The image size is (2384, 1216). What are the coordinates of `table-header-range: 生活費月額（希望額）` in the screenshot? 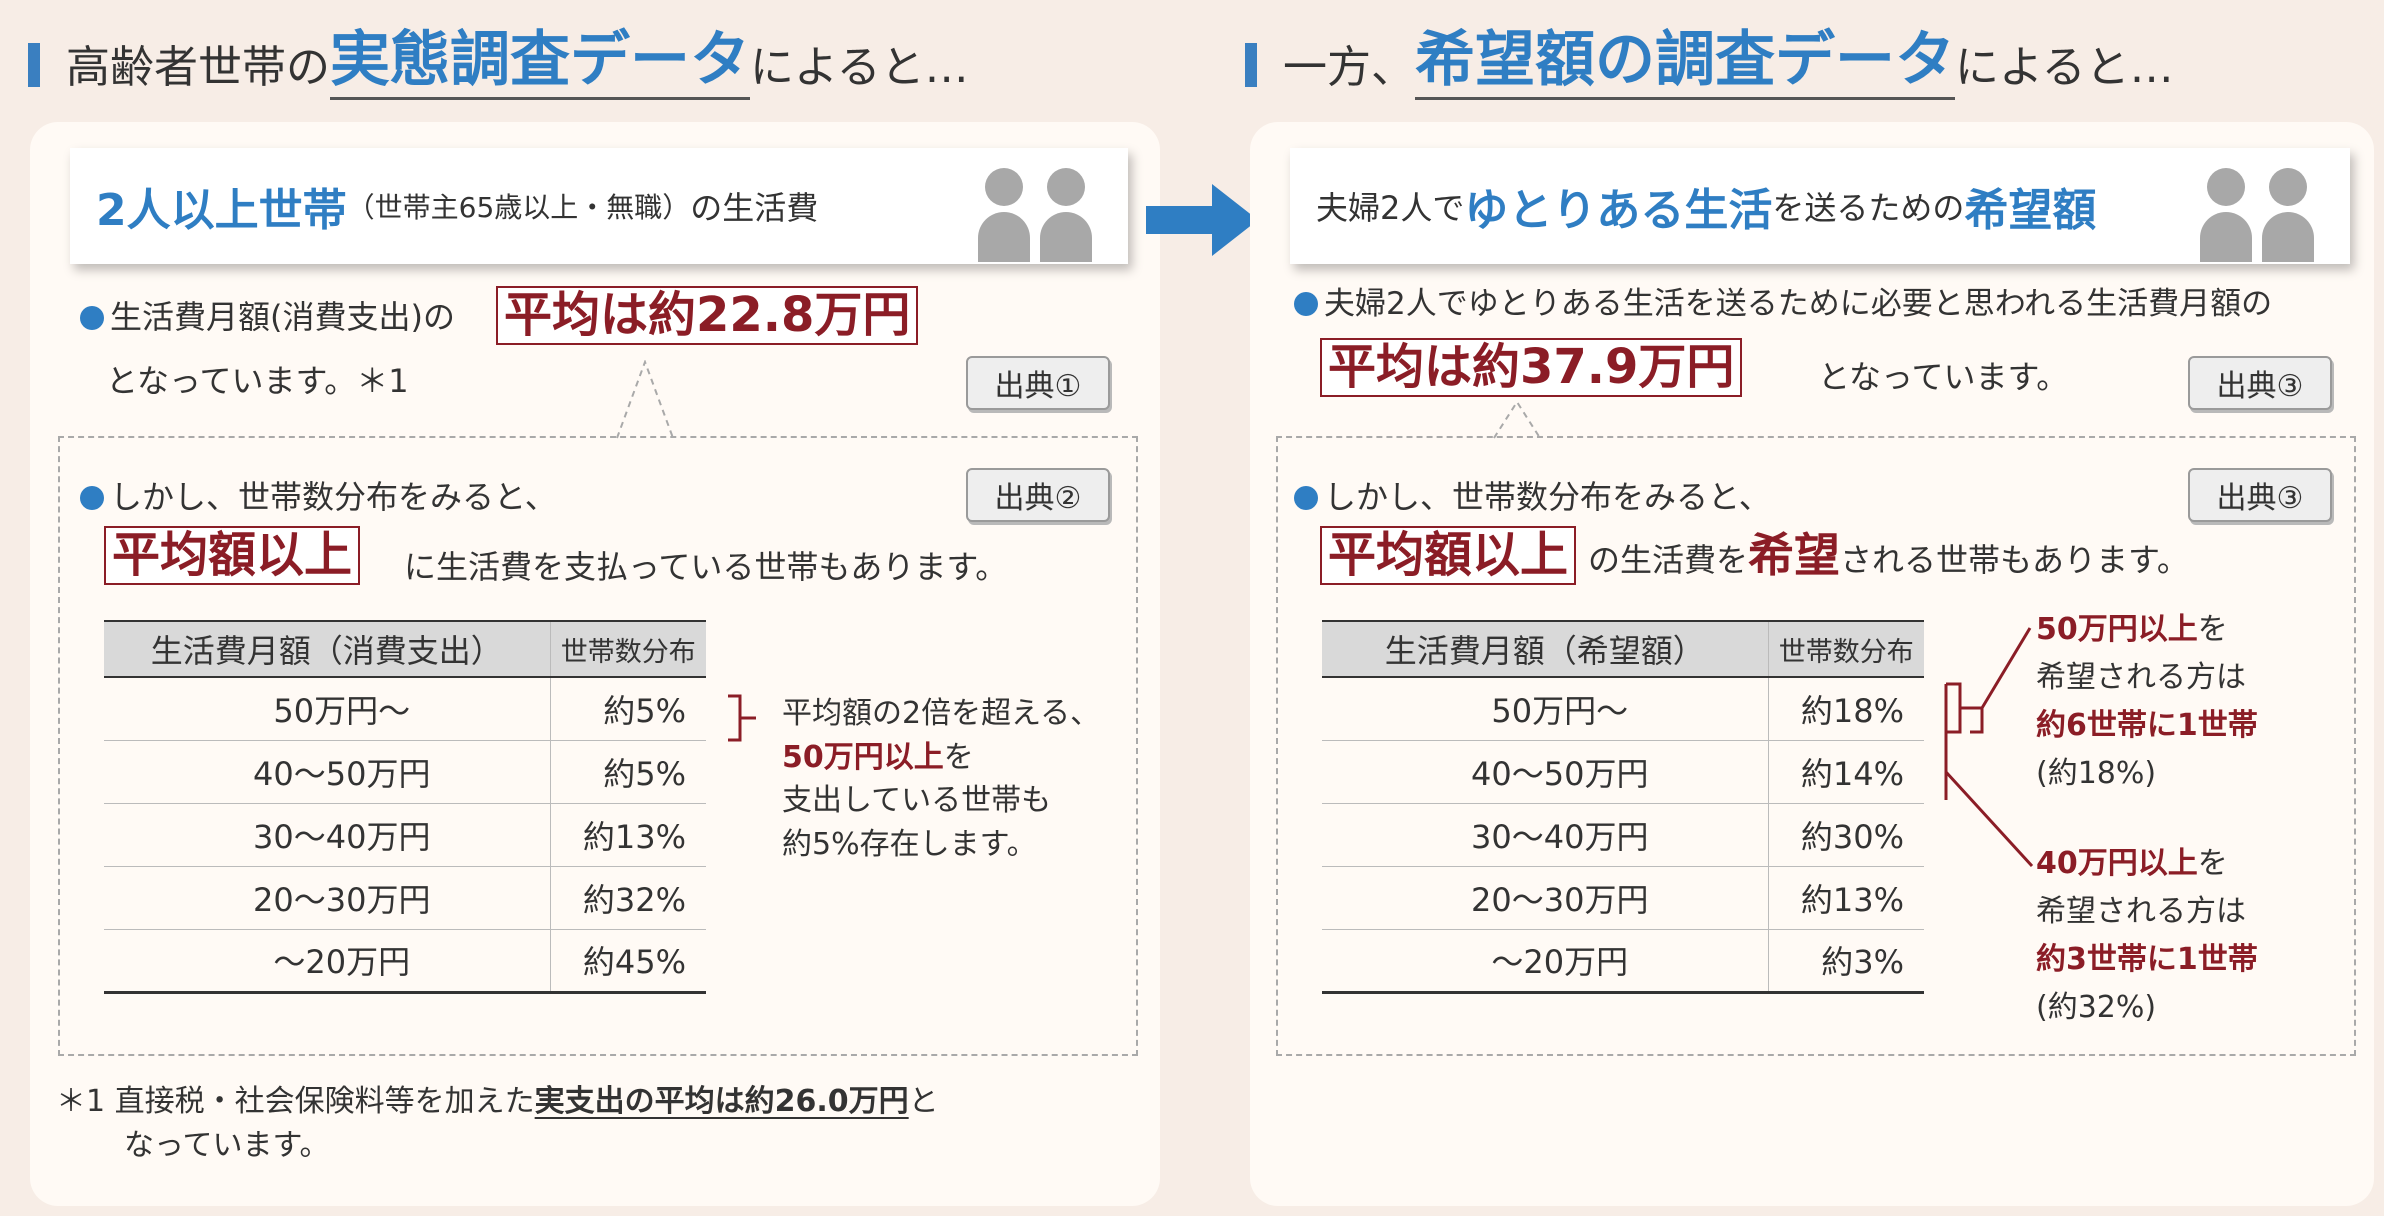 It's located at (1545, 649).